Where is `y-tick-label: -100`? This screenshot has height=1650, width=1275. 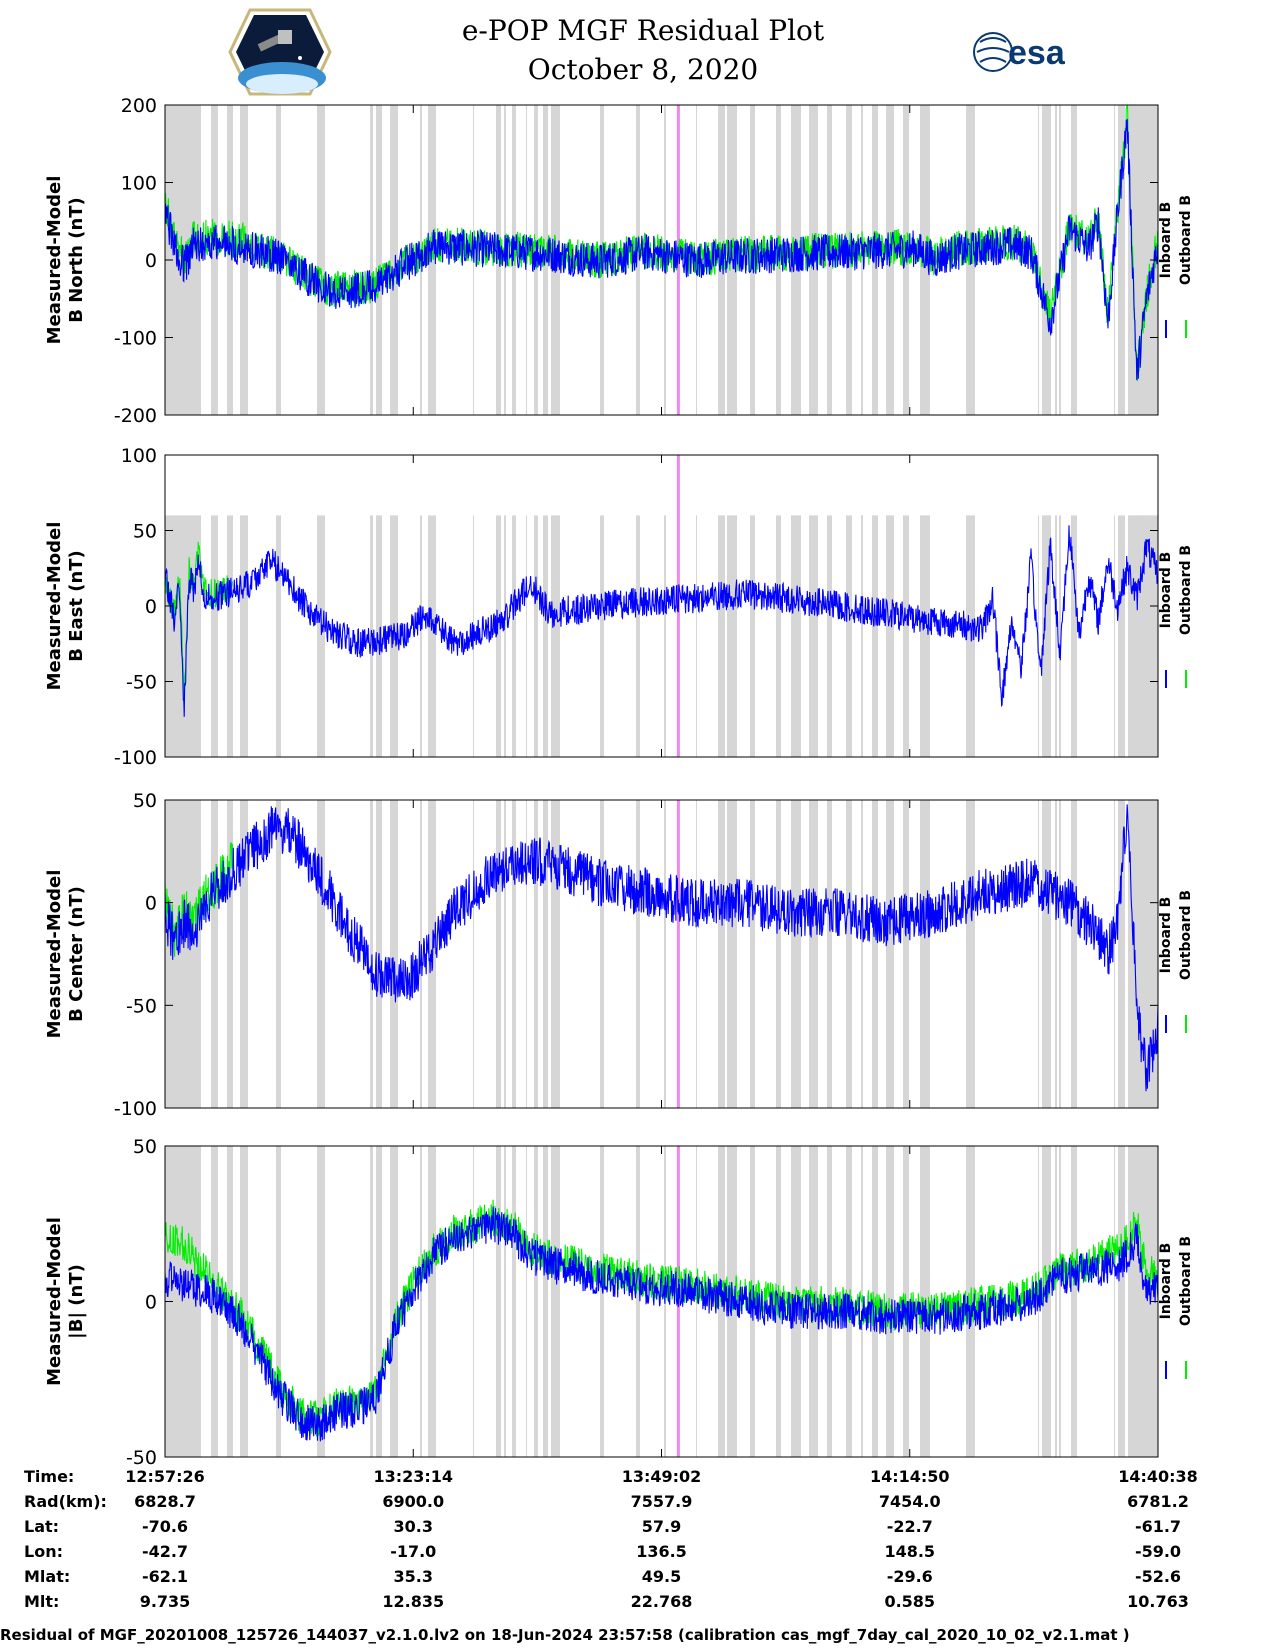 y-tick-label: -100 is located at coordinates (135, 1109).